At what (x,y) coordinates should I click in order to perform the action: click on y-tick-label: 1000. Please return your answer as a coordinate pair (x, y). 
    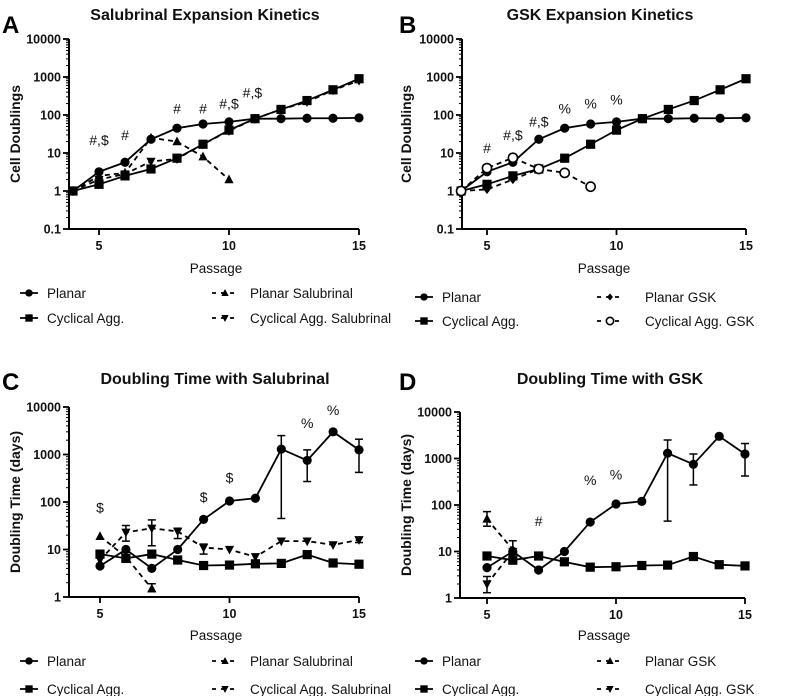
    Looking at the image, I should click on (438, 459).